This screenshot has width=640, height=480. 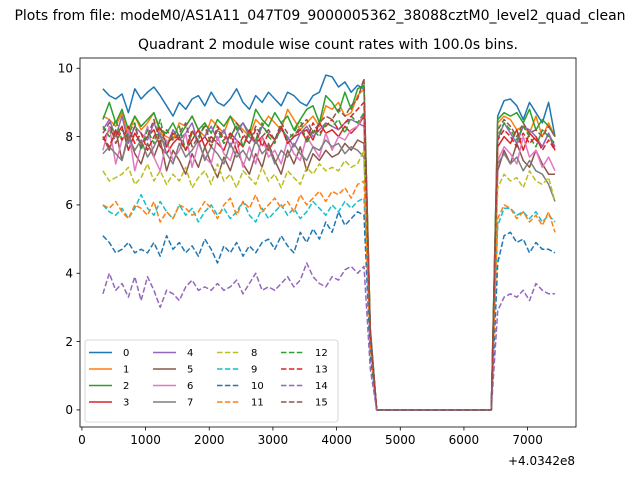 What do you see at coordinates (126, 386) in the screenshot?
I see `legend-label-2: 2` at bounding box center [126, 386].